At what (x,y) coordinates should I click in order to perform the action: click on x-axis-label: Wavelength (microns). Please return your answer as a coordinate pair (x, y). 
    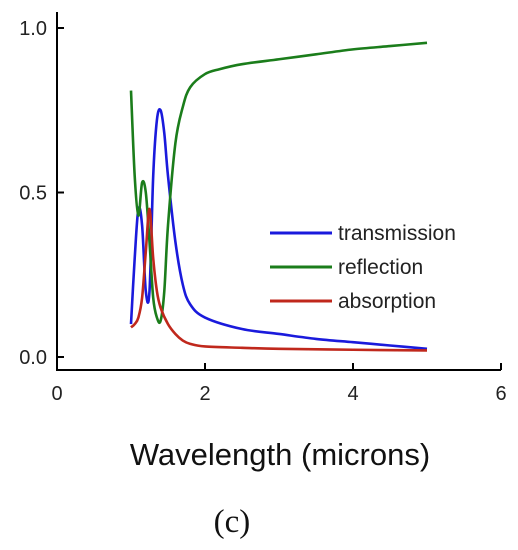
    Looking at the image, I should click on (280, 454).